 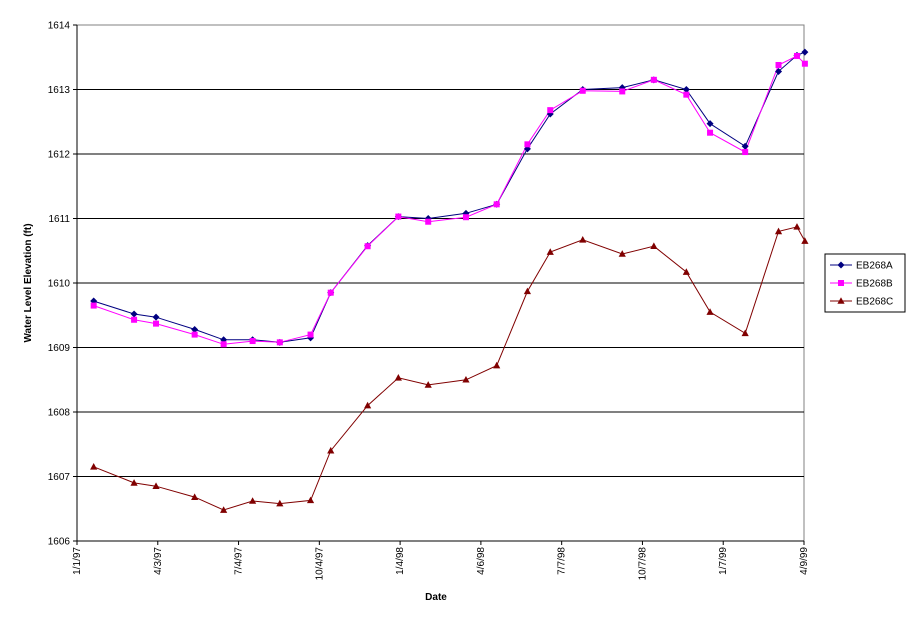 I want to click on y-axis-title: Water Level Elevation (ft), so click(x=28, y=282).